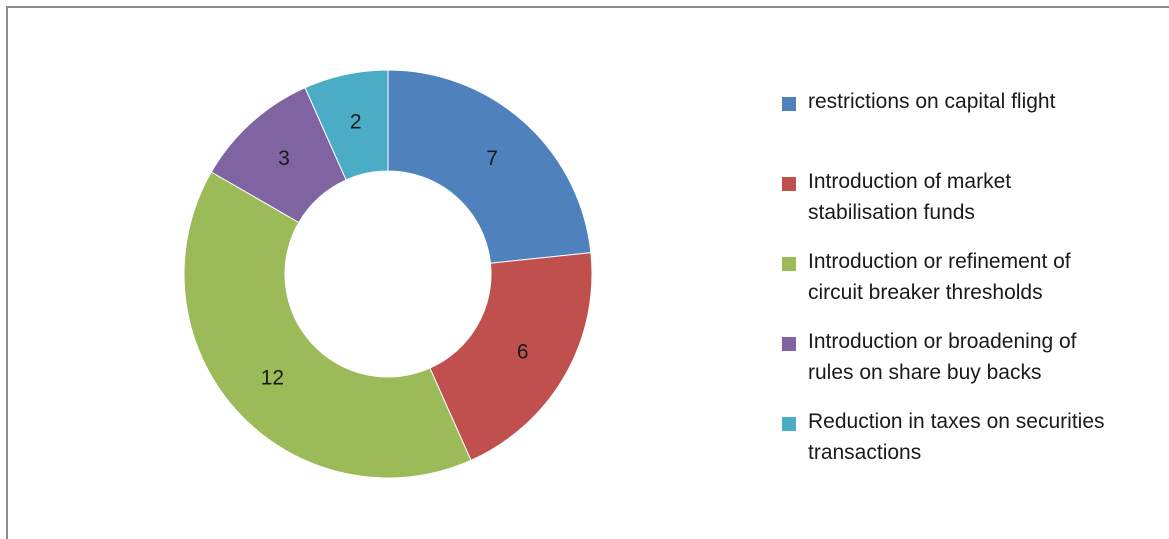 Image resolution: width=1169 pixels, height=539 pixels. Describe the element at coordinates (932, 101) in the screenshot. I see `legend-label-line: restrictions on capital flight` at that location.